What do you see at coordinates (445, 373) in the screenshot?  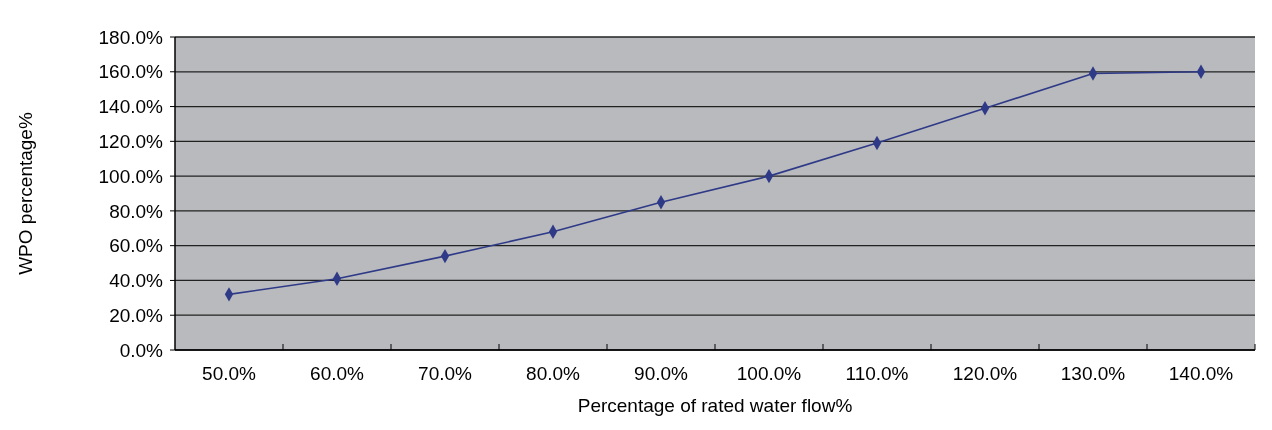 I see `x-tick-label: 70.0%` at bounding box center [445, 373].